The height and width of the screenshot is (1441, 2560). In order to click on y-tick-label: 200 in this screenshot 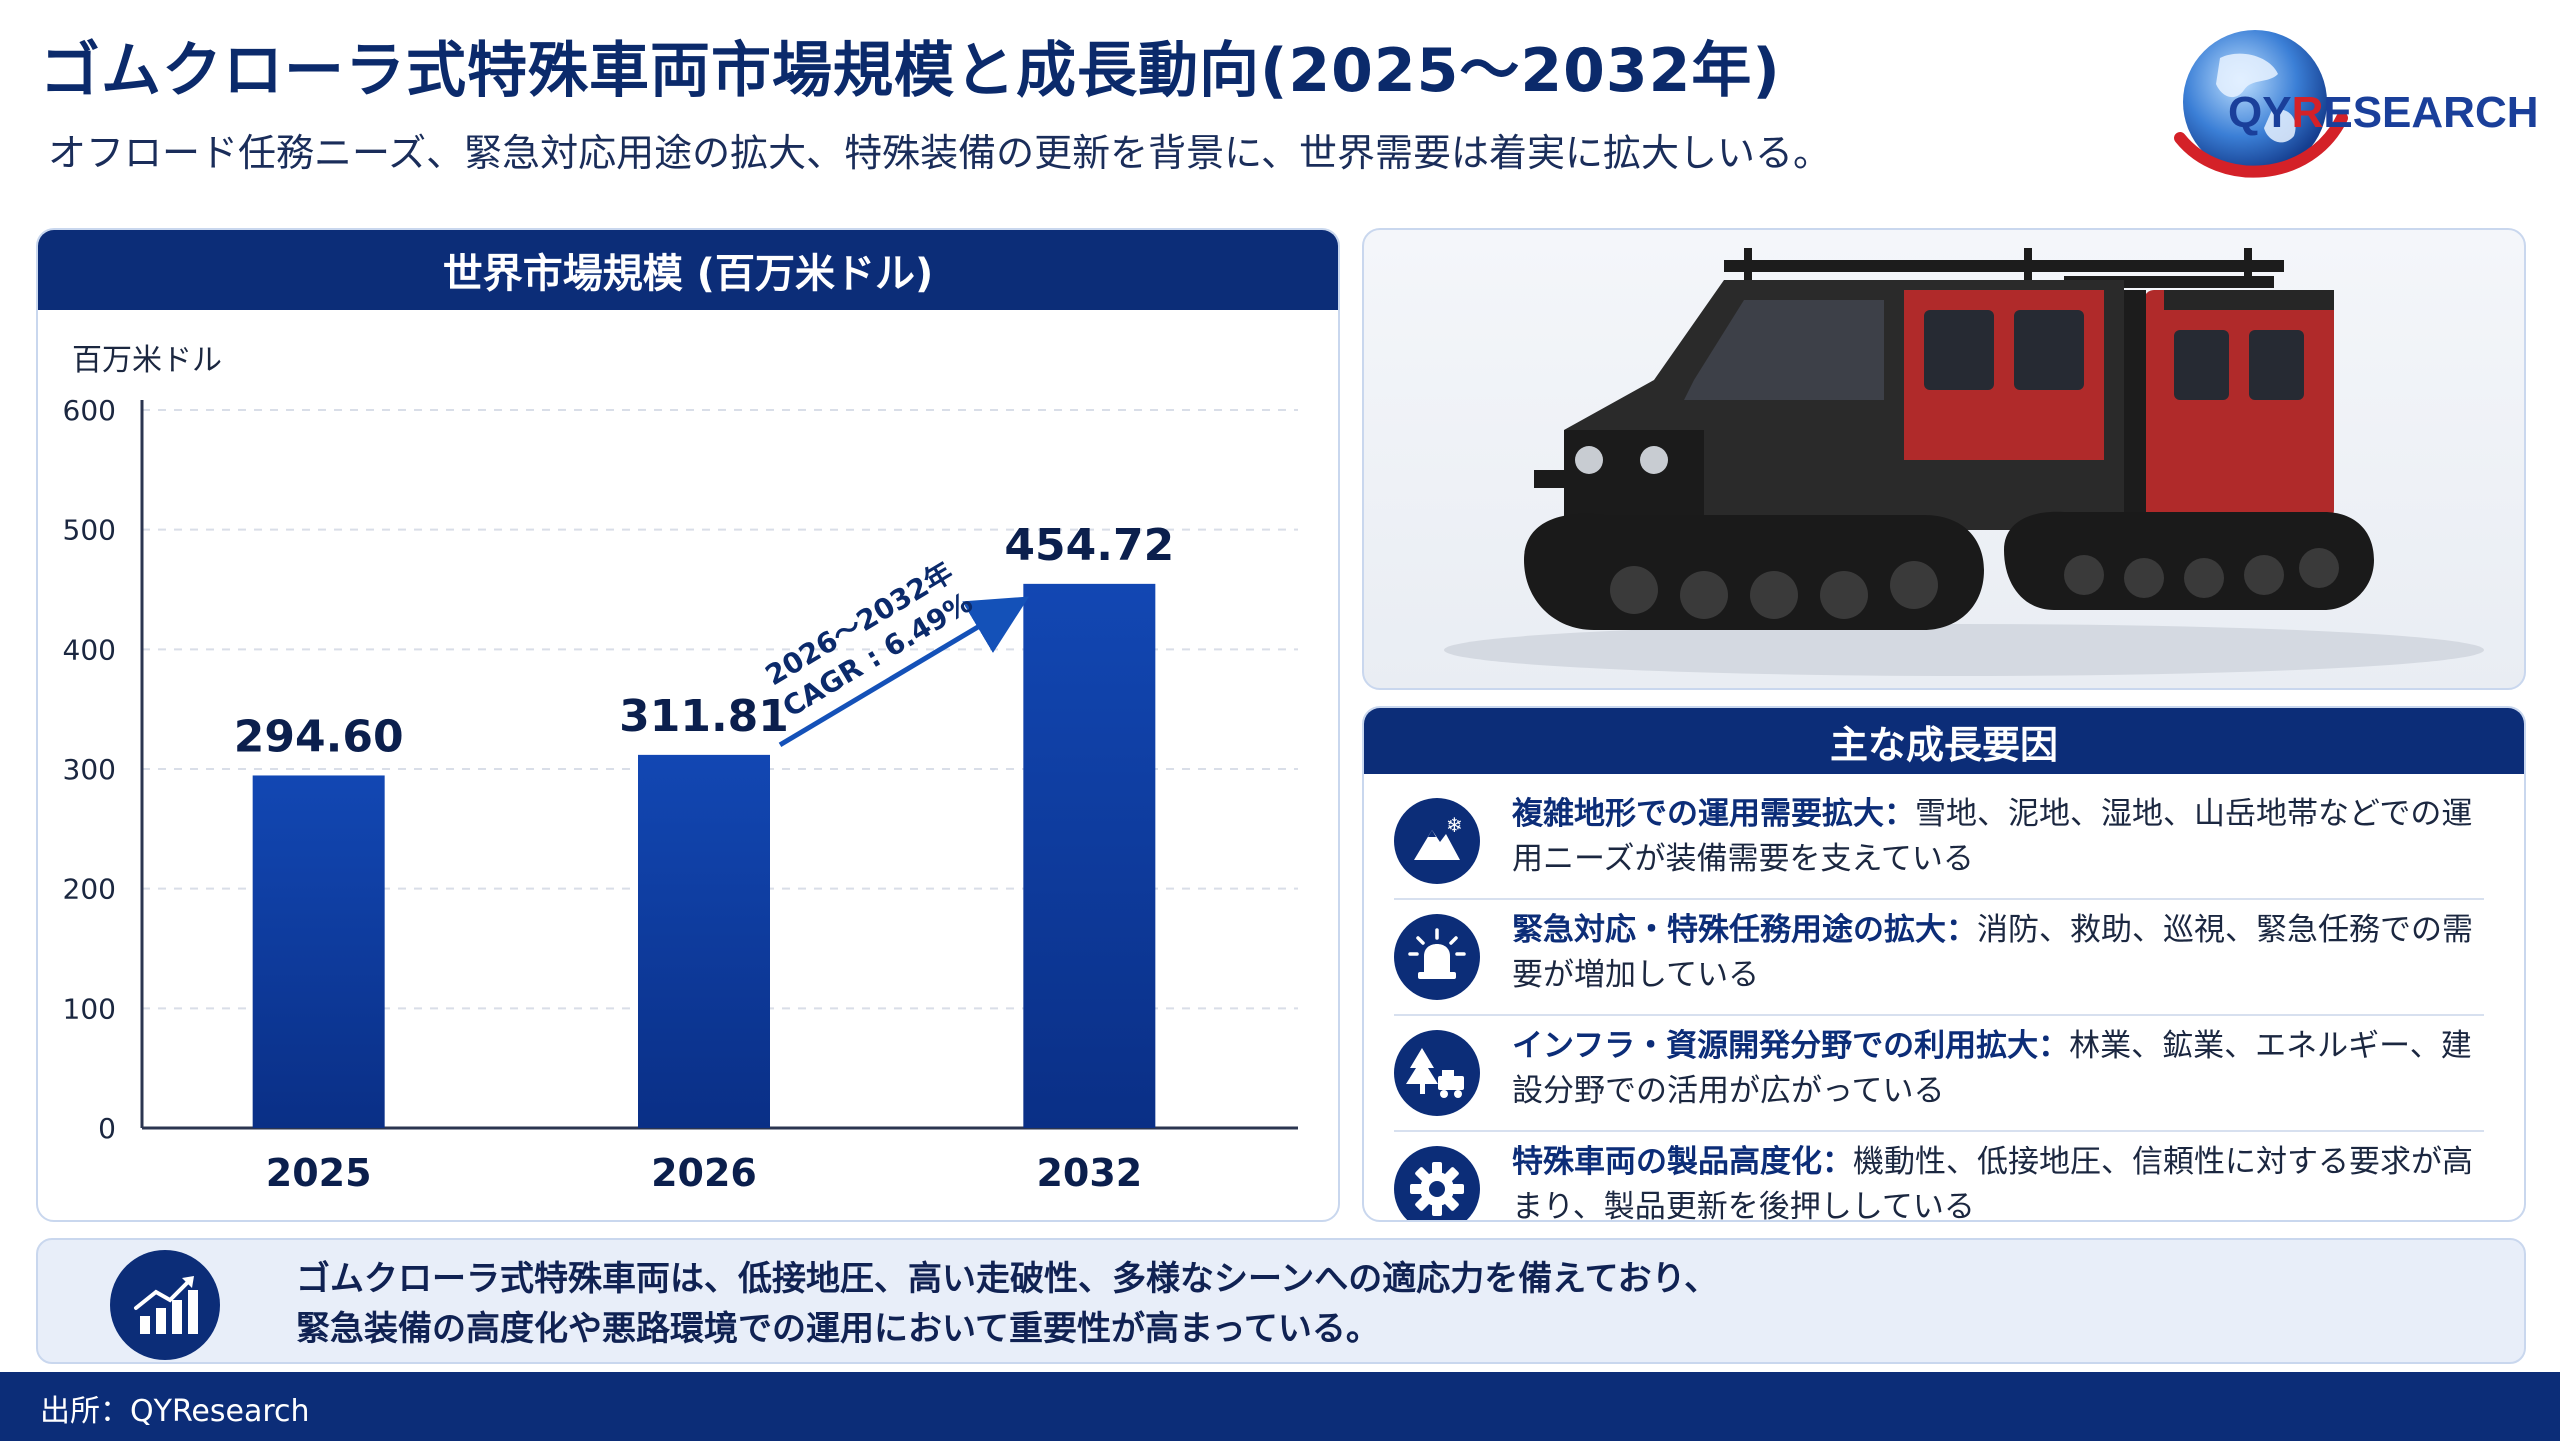, I will do `click(89, 889)`.